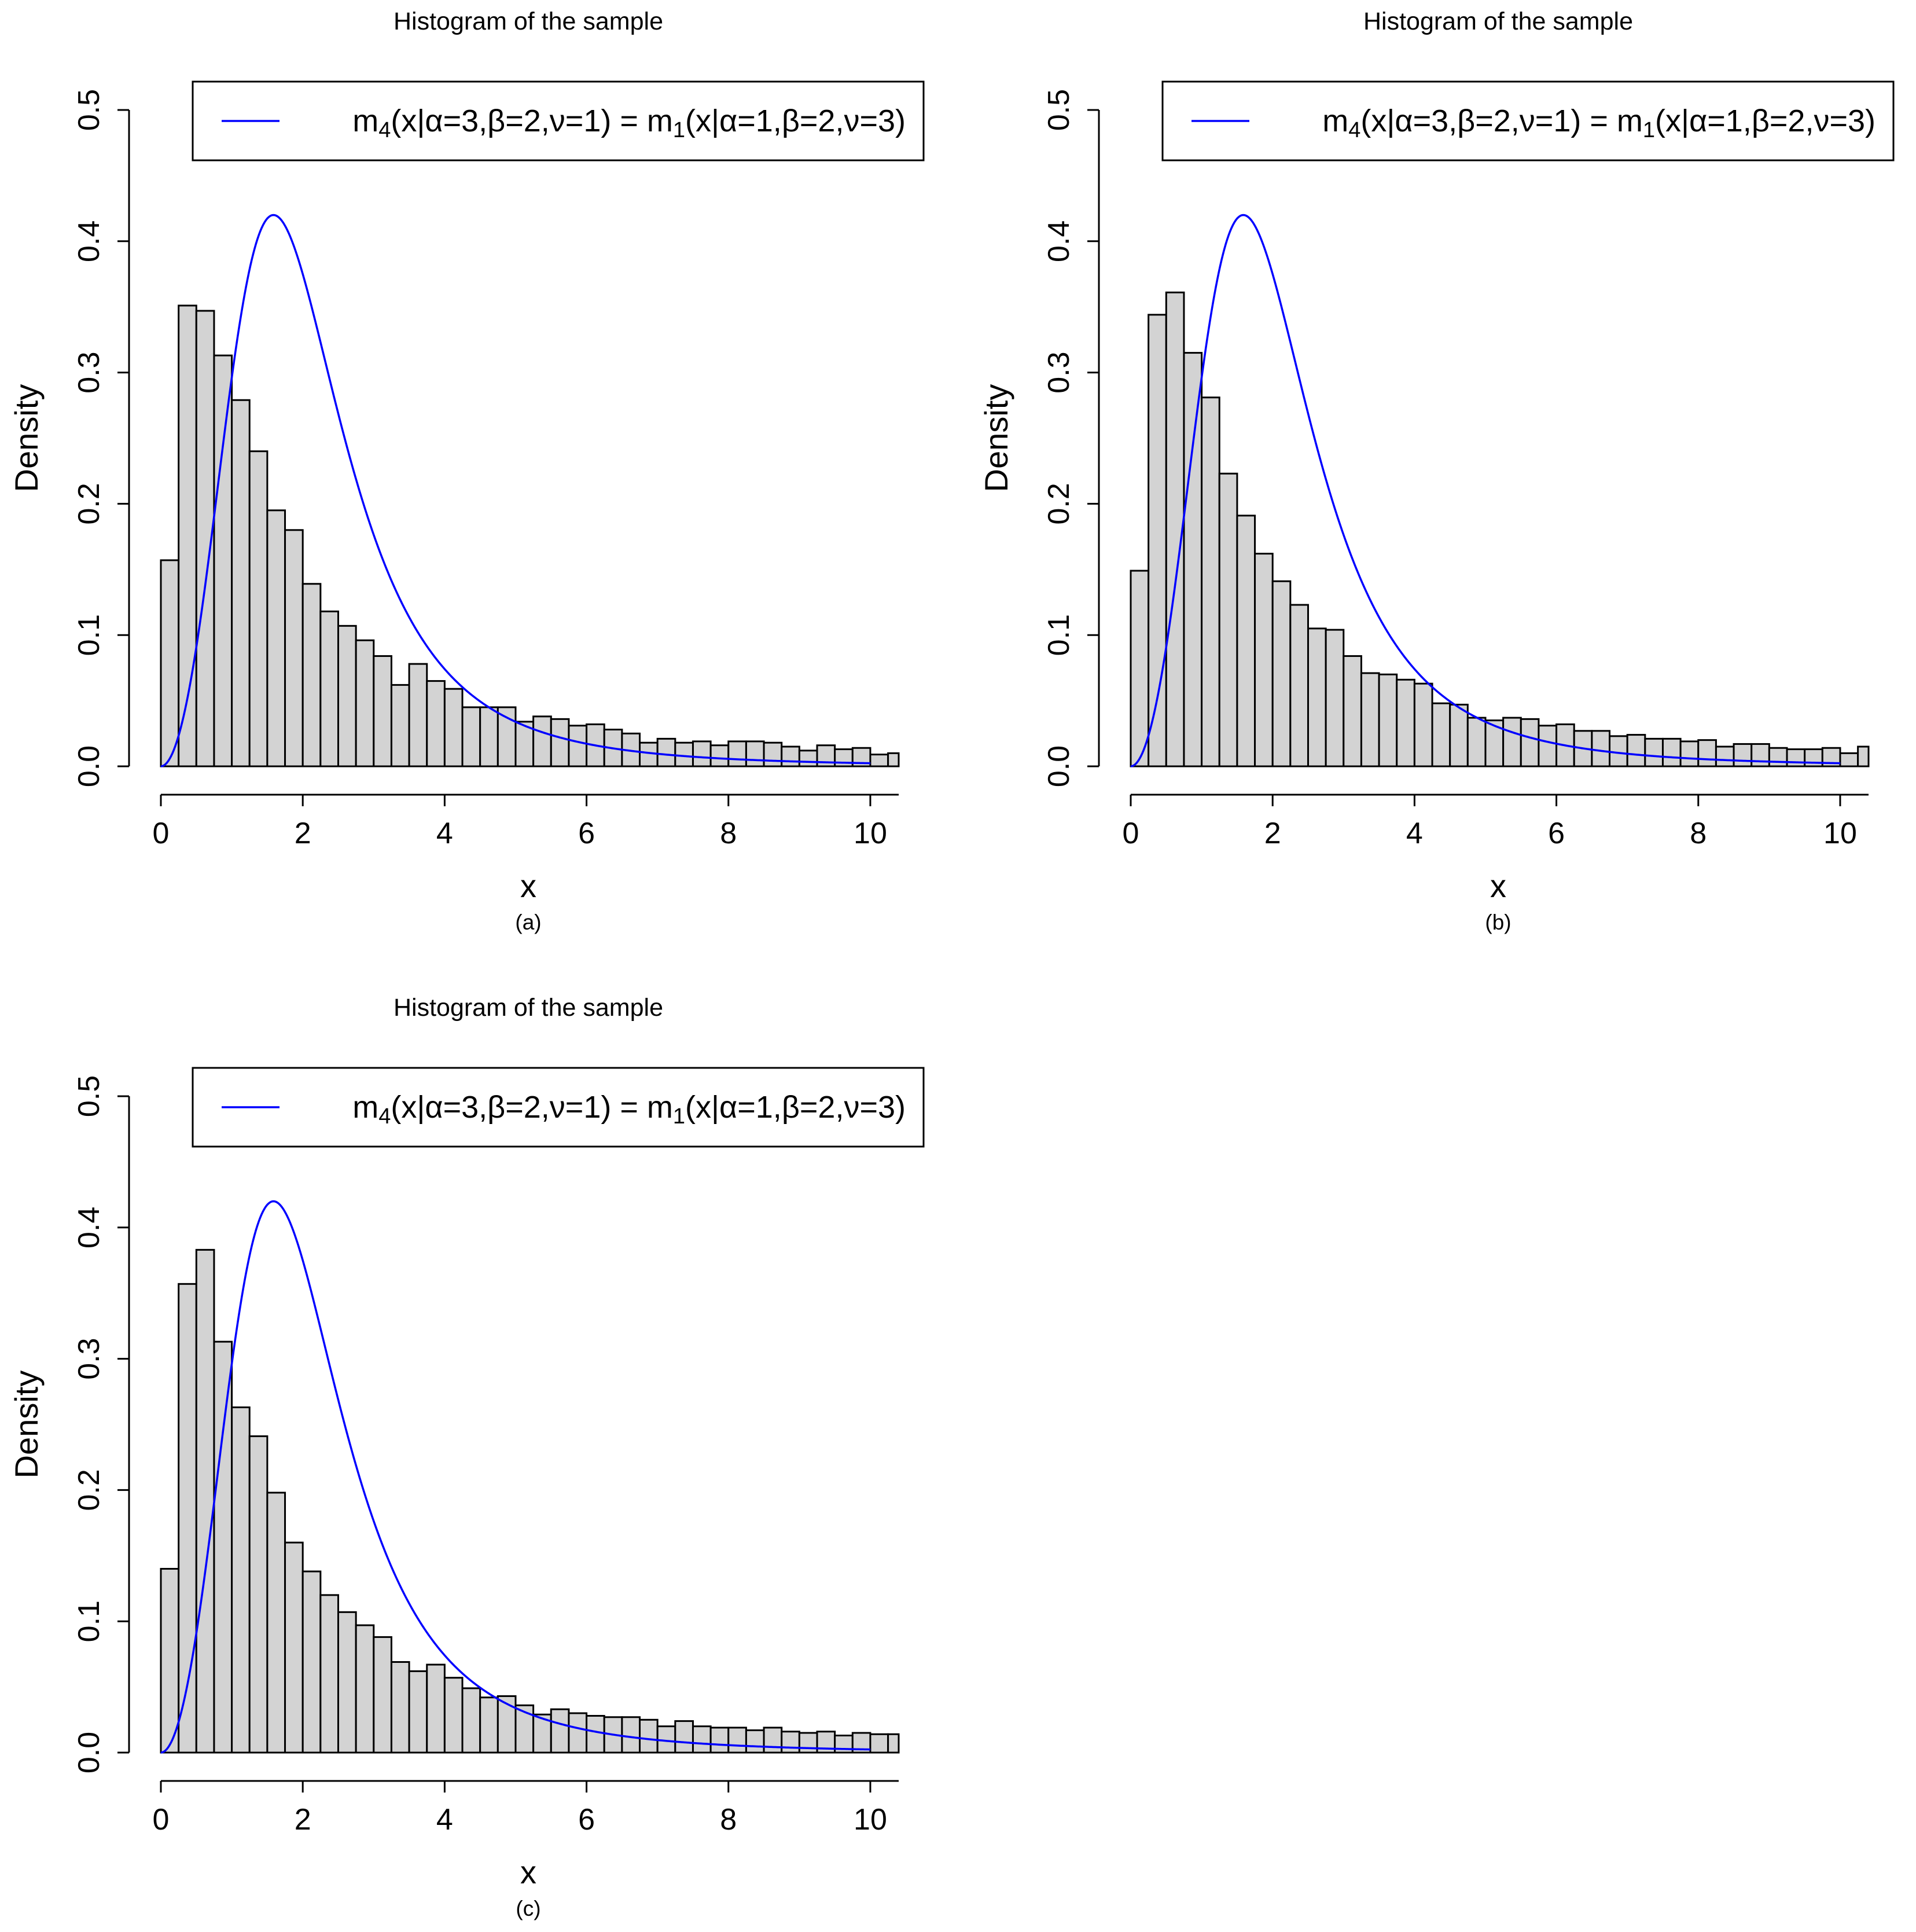 The width and height of the screenshot is (1916, 1932). I want to click on legend-box, so click(558, 1107).